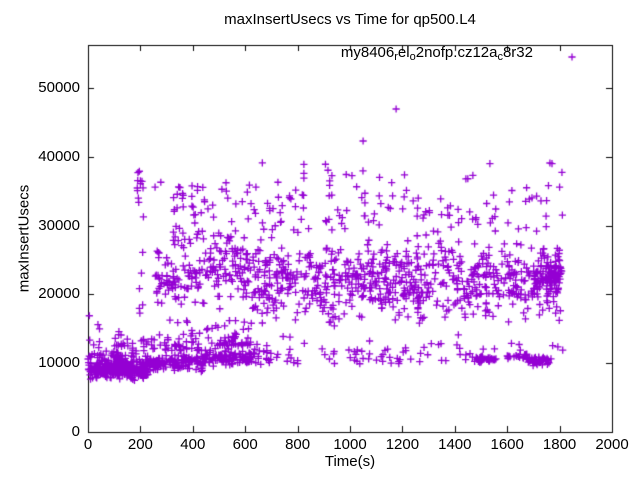 The height and width of the screenshot is (480, 640). I want to click on legend-subscript: o, so click(412, 57).